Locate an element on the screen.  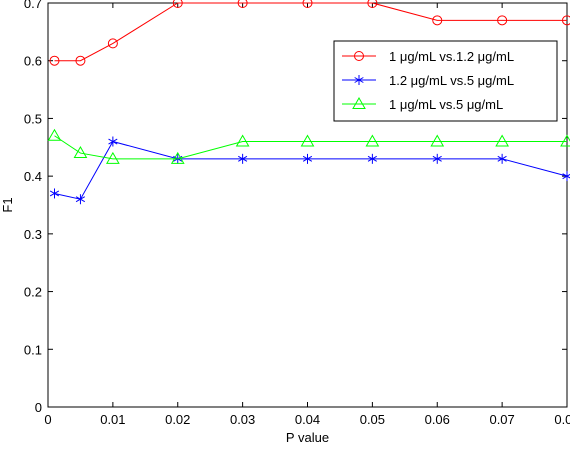
y-tick-label: 0.2 is located at coordinates (33, 292).